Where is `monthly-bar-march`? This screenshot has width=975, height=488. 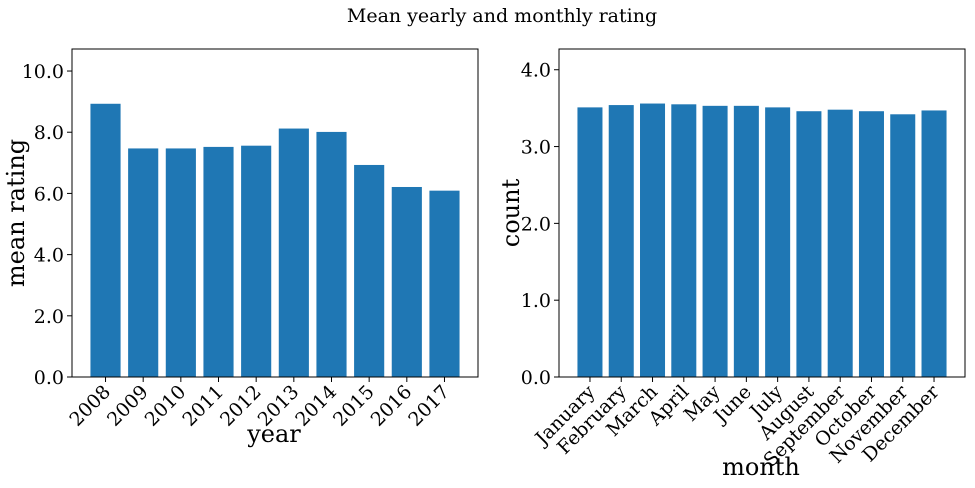
monthly-bar-march is located at coordinates (653, 240).